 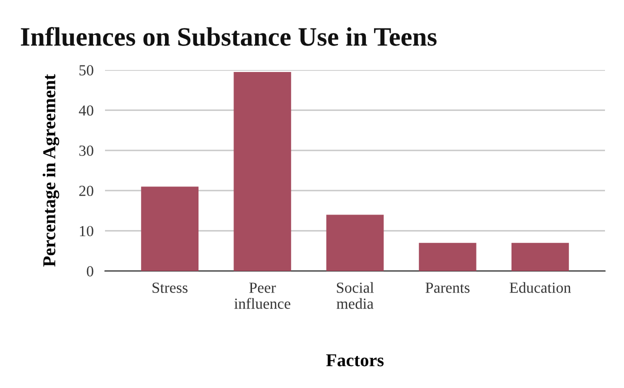 I want to click on y-tick-label: 40, so click(x=86, y=110).